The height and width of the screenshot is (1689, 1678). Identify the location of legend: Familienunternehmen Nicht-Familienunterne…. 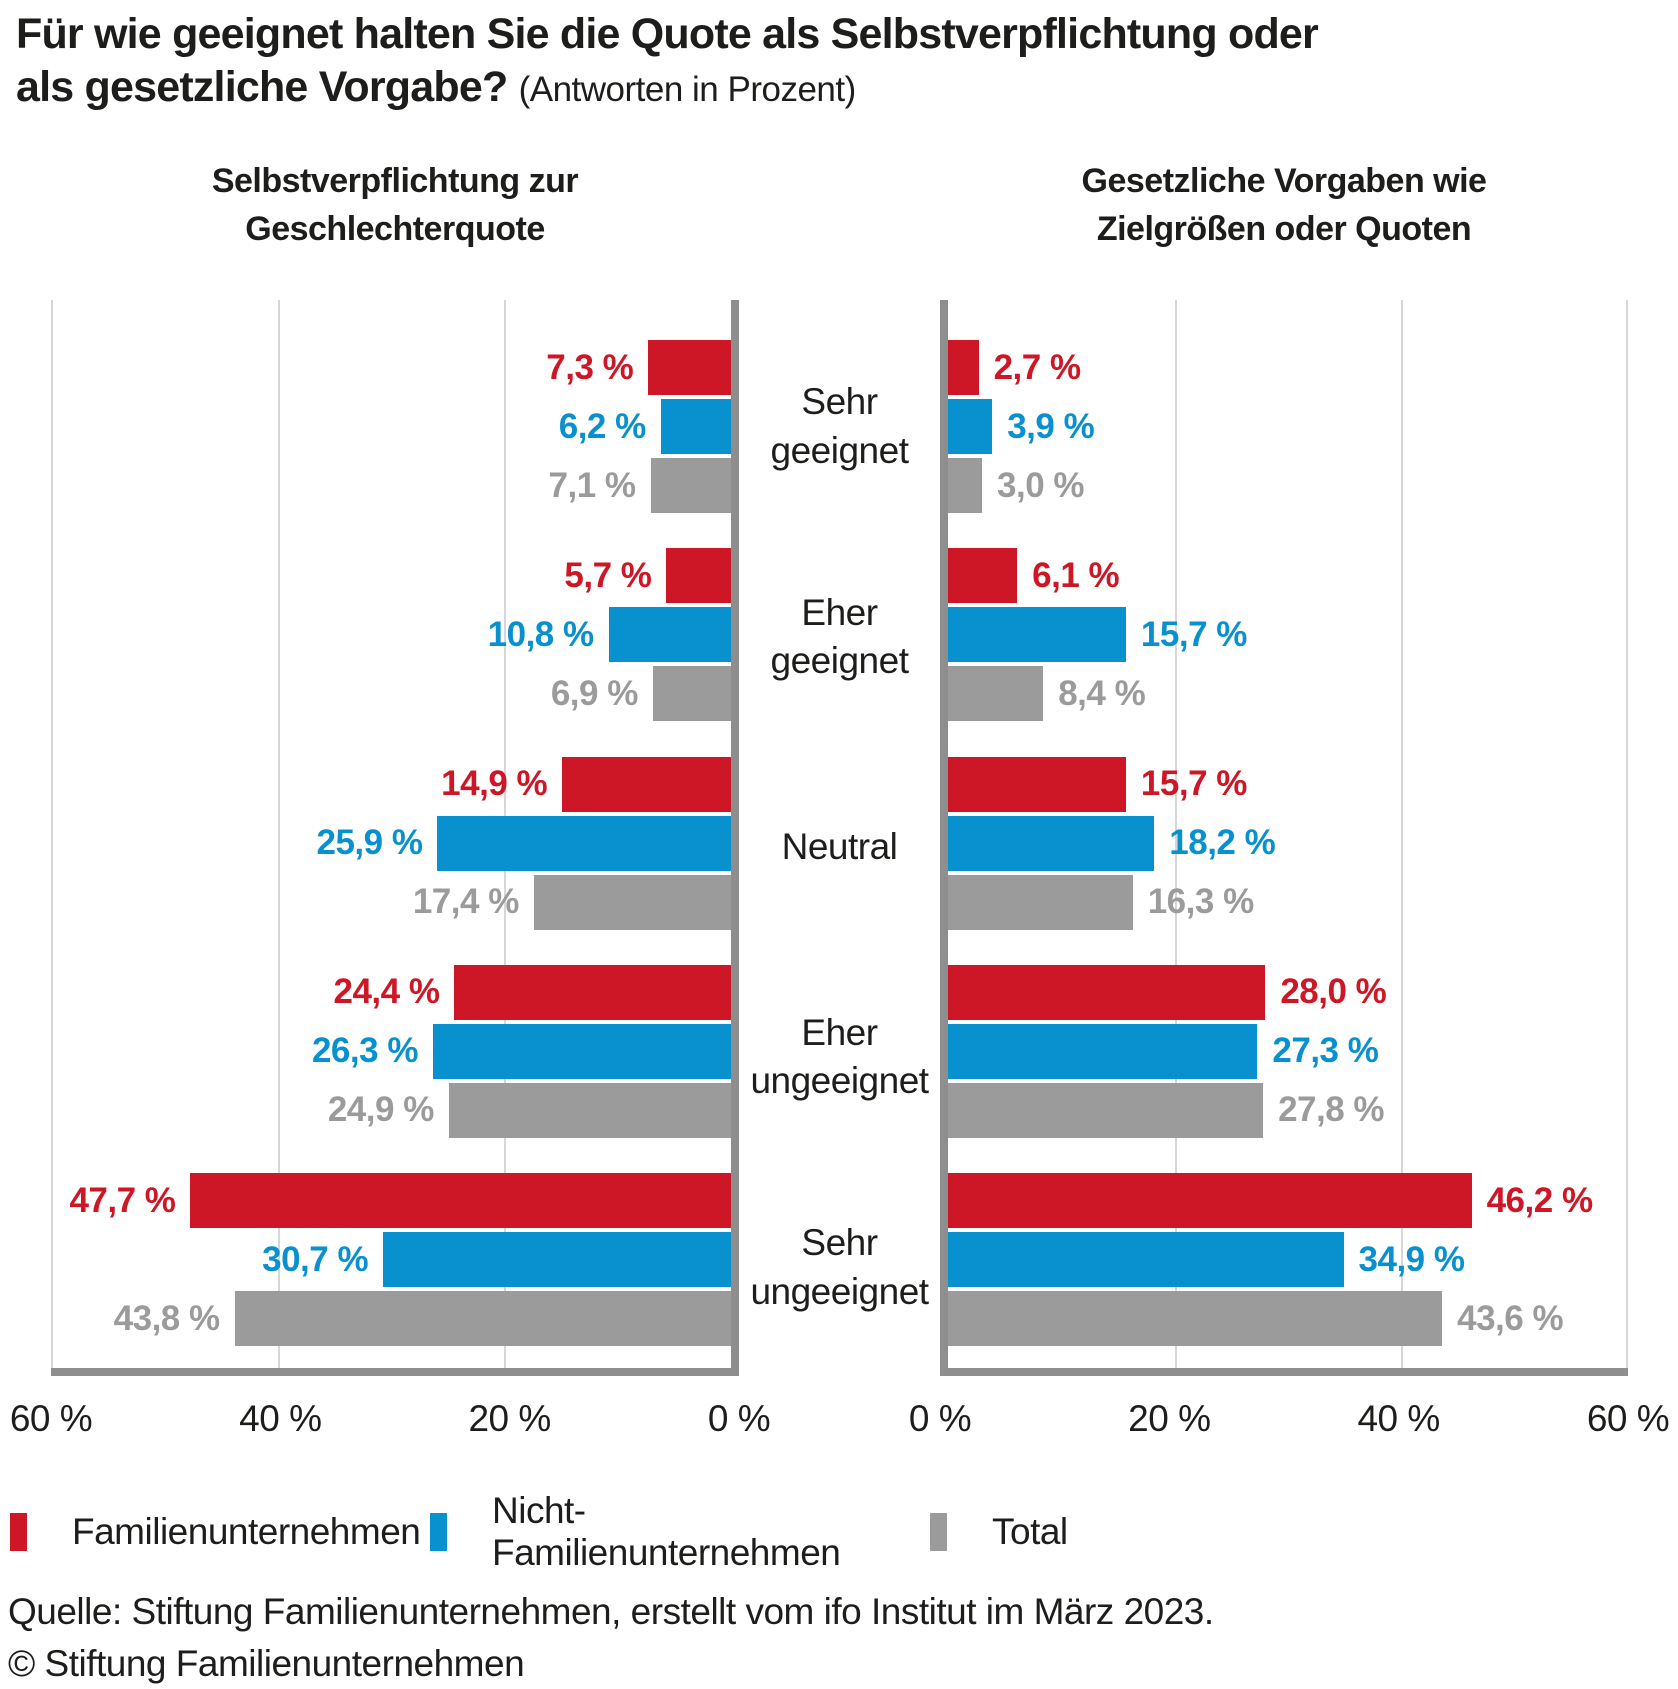
(539, 1532).